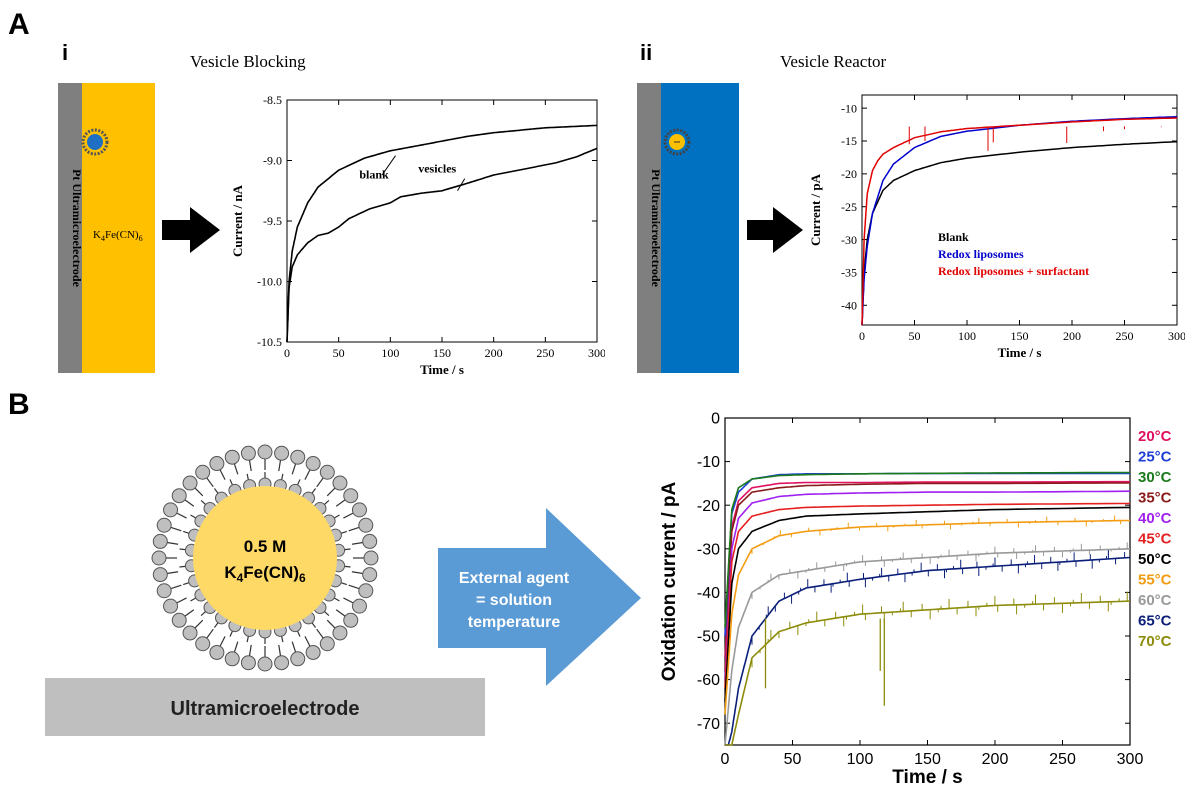  What do you see at coordinates (19, 404) in the screenshot?
I see `panel-b-letter: B` at bounding box center [19, 404].